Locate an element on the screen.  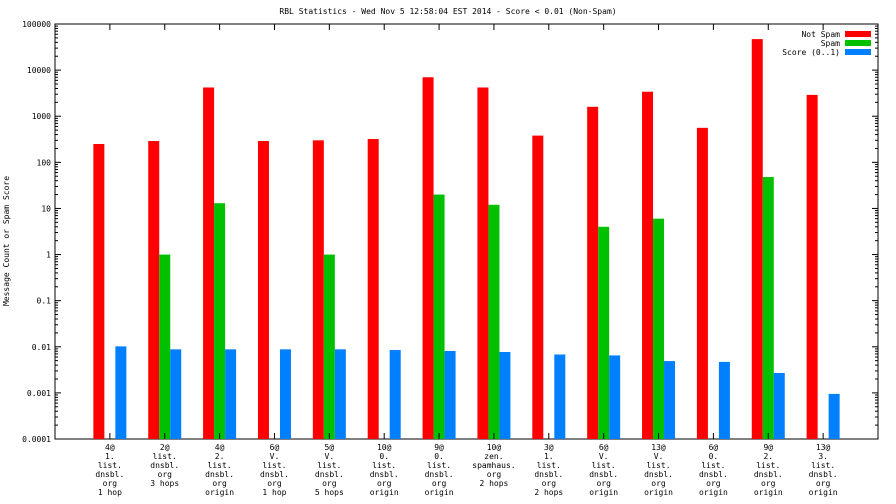
x-category-label: 3 hops is located at coordinates (164, 483).